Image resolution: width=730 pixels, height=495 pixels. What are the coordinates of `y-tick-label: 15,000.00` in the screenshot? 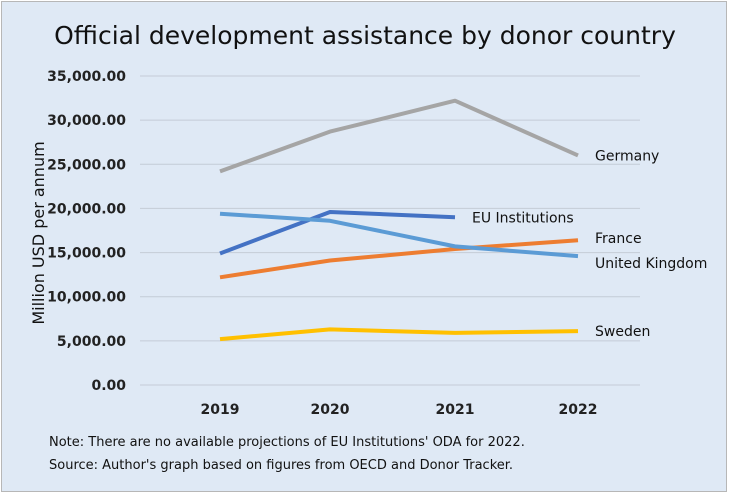 It's located at (86, 254).